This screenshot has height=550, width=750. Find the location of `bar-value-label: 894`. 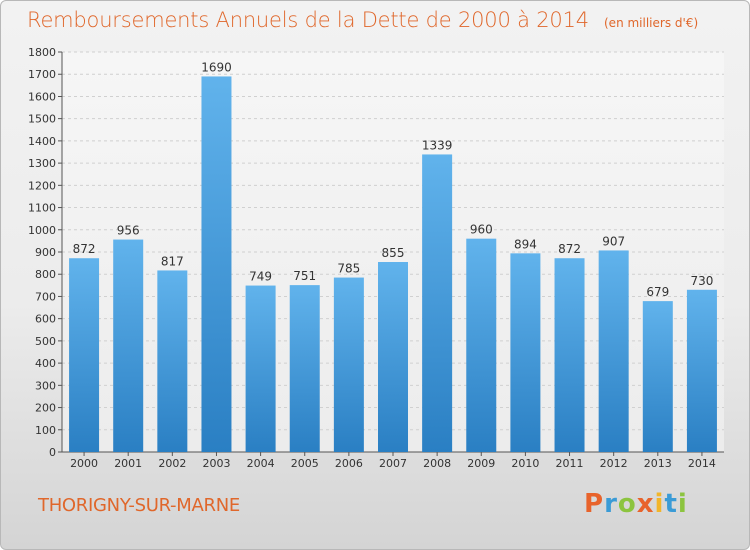

bar-value-label: 894 is located at coordinates (525, 244).